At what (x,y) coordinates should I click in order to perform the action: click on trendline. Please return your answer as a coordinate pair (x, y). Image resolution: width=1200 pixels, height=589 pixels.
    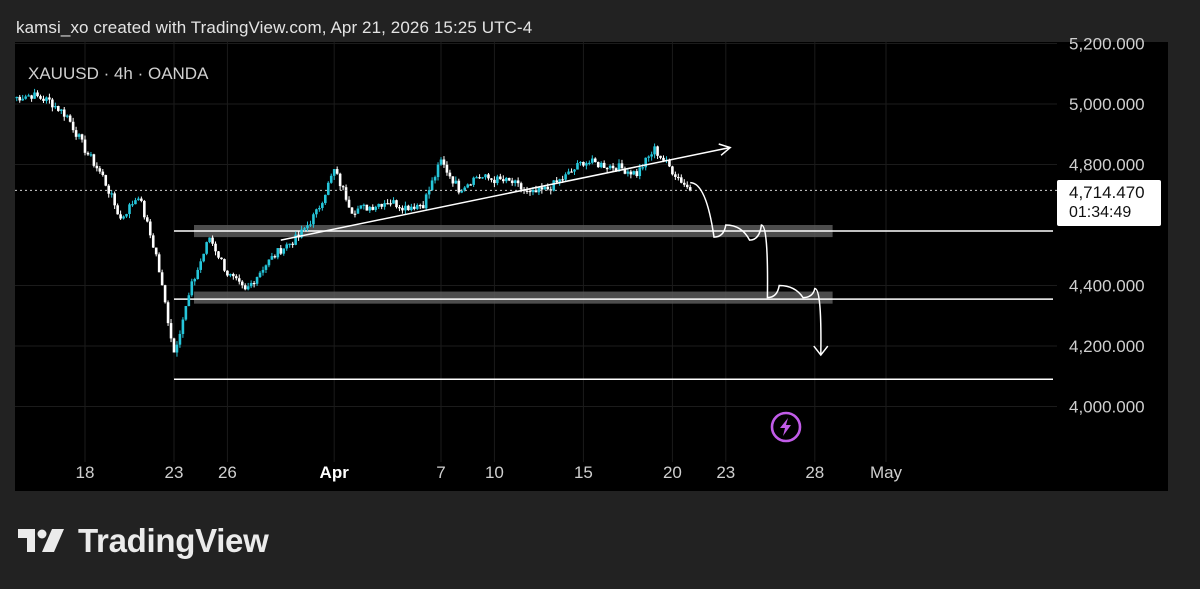
    Looking at the image, I should click on (505, 193).